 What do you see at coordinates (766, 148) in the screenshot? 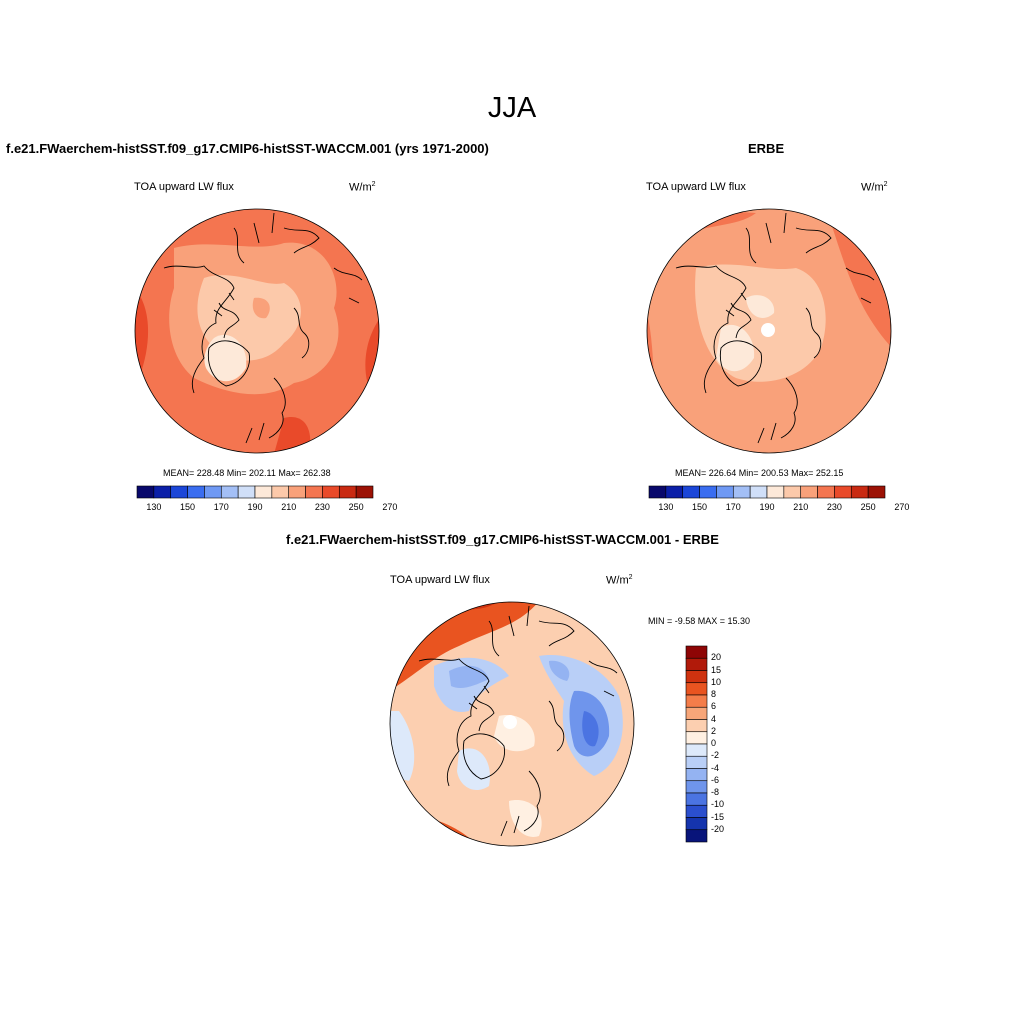
I see `obs-panel-title: ERBE` at bounding box center [766, 148].